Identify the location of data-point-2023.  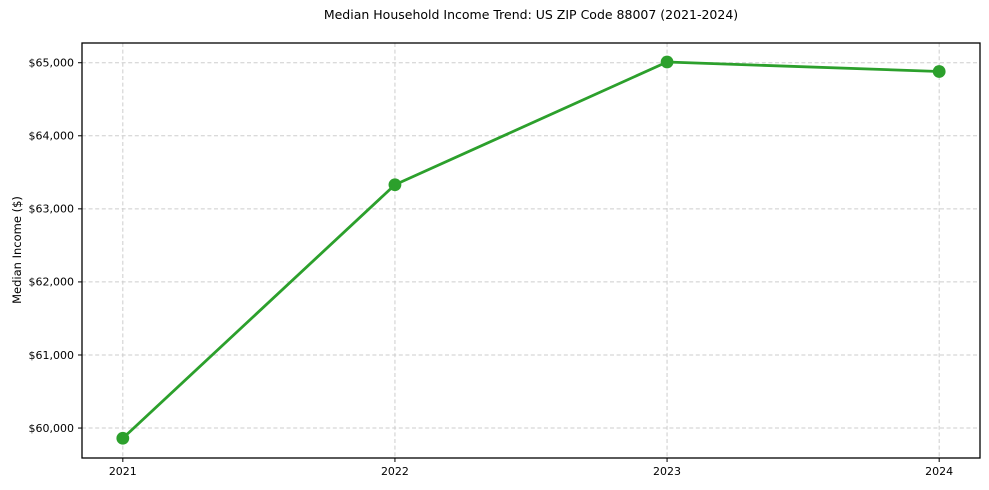
(667, 62).